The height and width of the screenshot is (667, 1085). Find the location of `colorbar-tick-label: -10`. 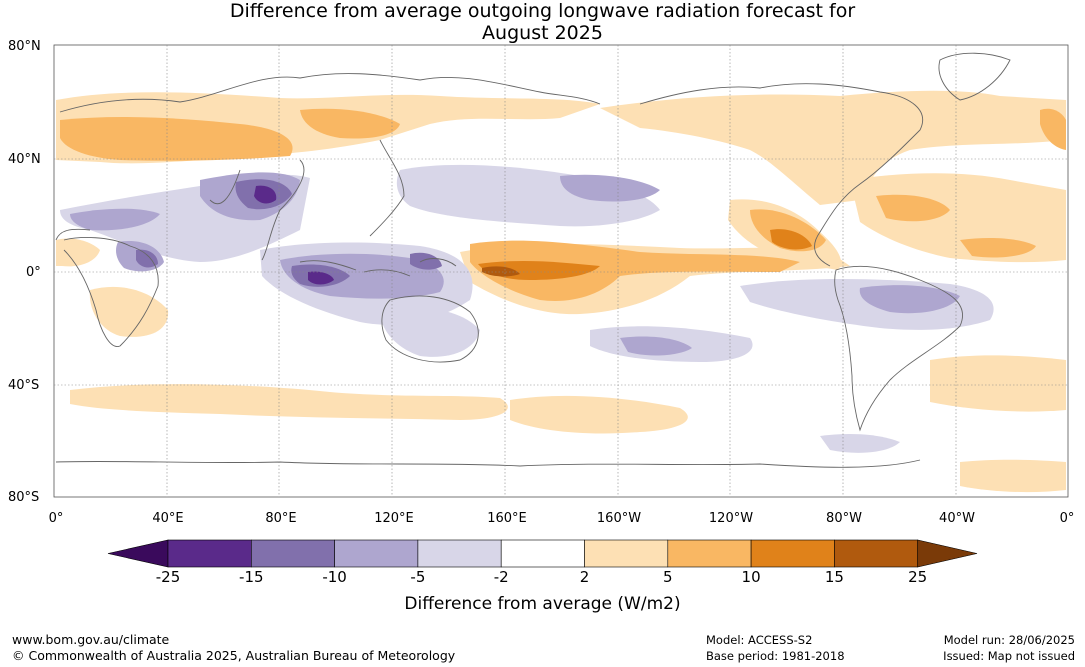

colorbar-tick-label: -10 is located at coordinates (334, 577).